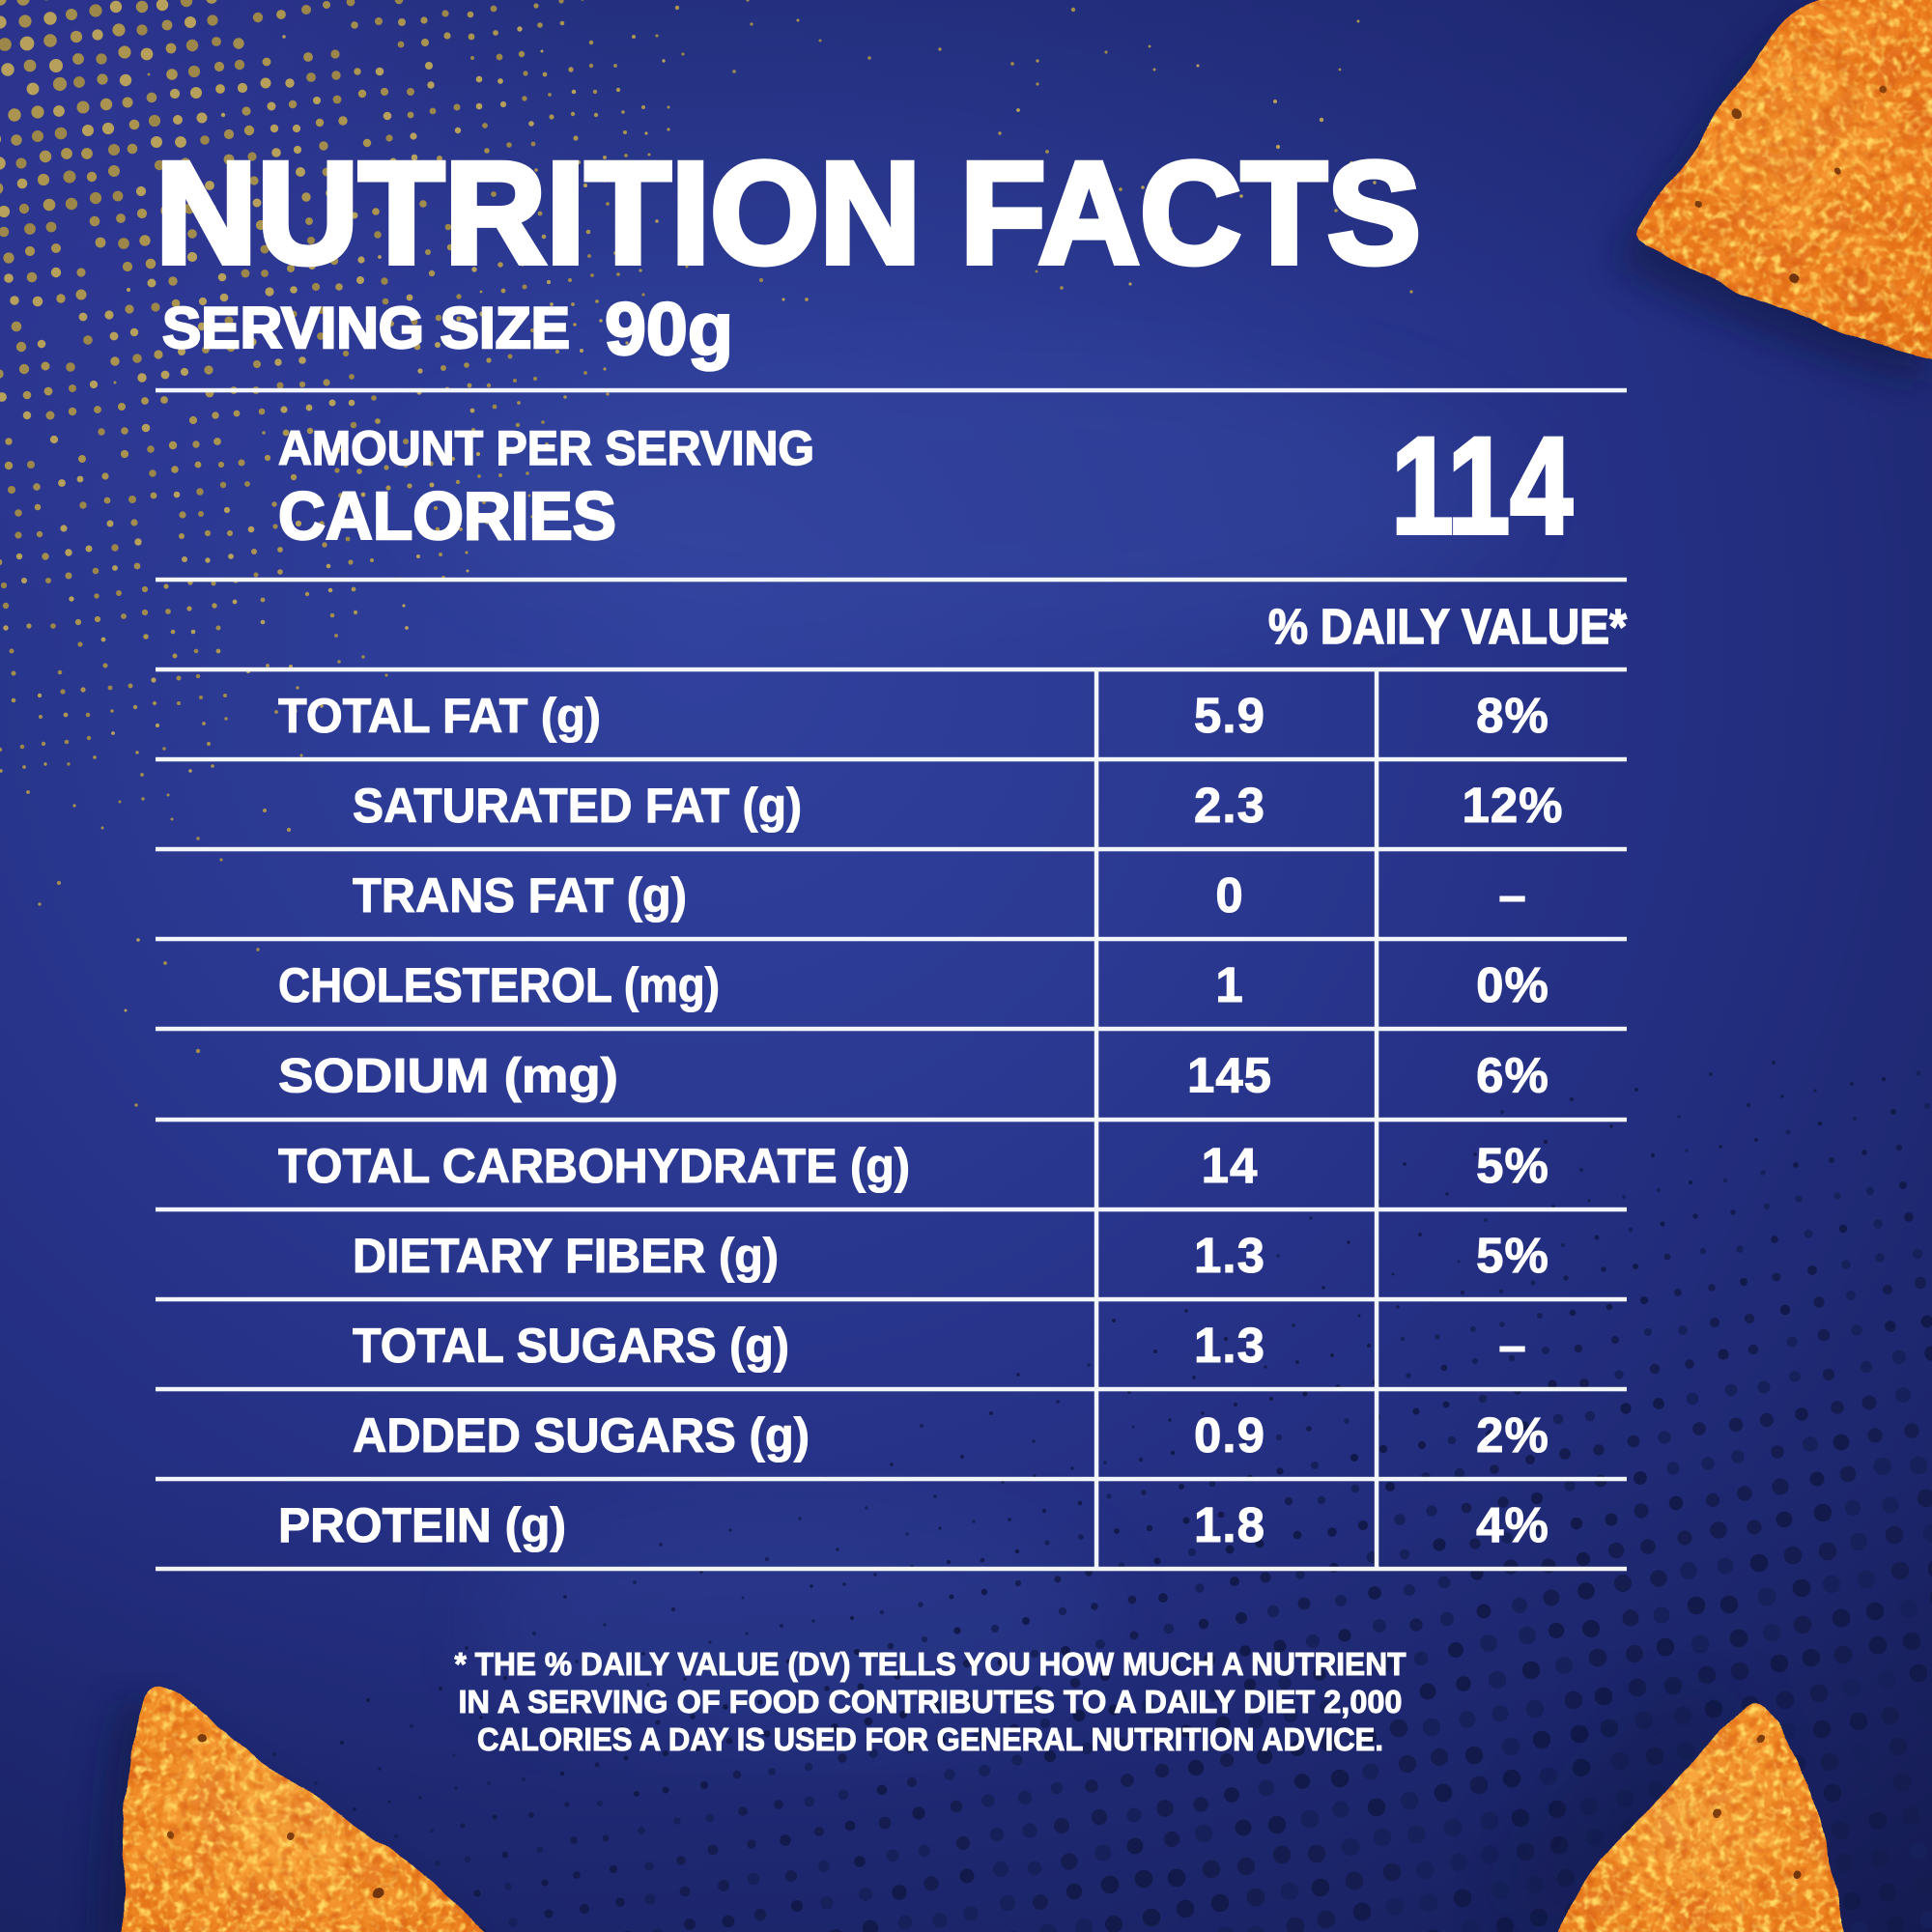  I want to click on svg-text: AMOUNT PER SERVING, so click(546, 448).